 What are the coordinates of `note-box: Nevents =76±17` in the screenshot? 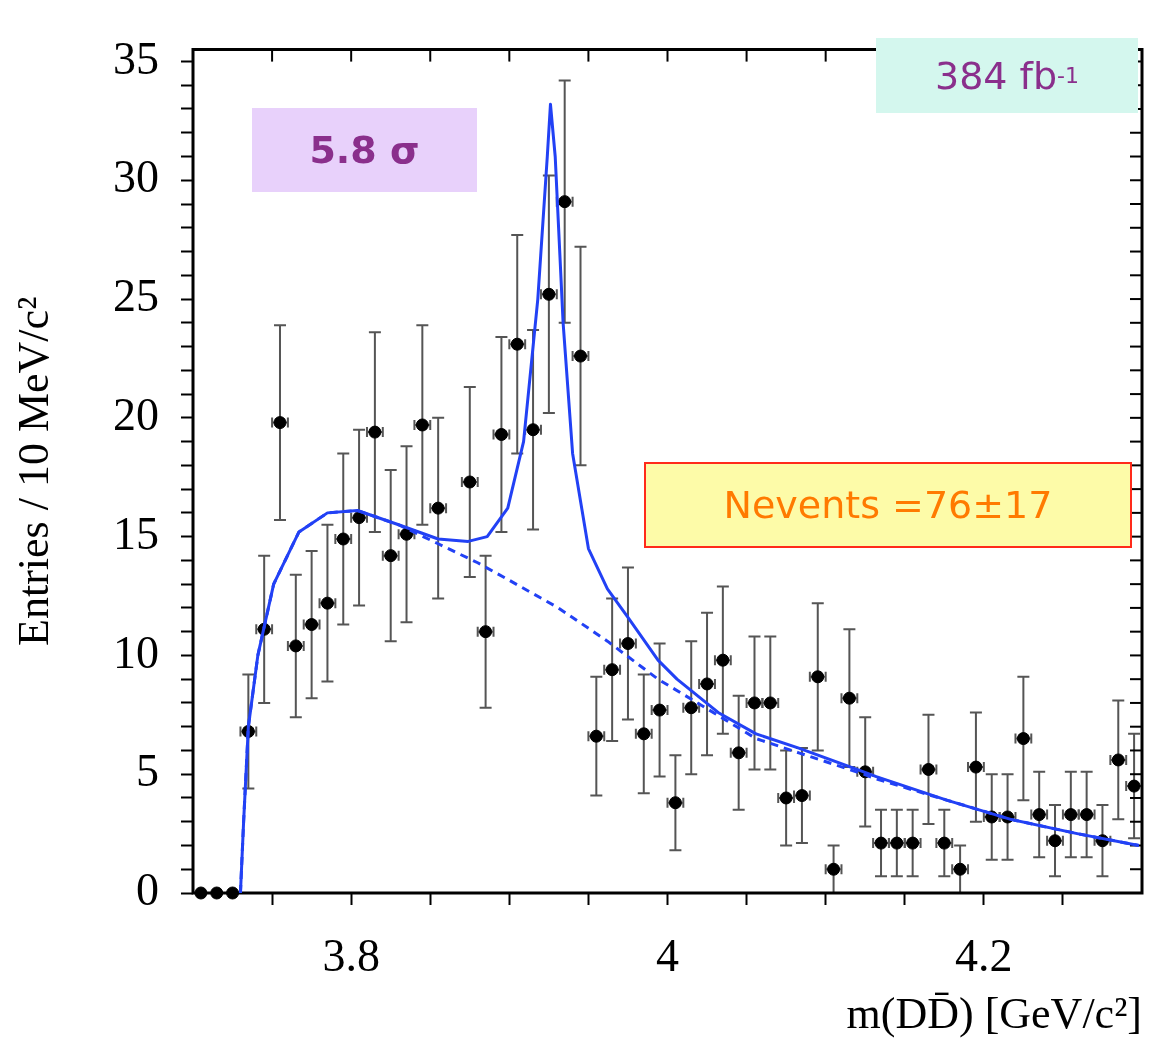 It's located at (888, 505).